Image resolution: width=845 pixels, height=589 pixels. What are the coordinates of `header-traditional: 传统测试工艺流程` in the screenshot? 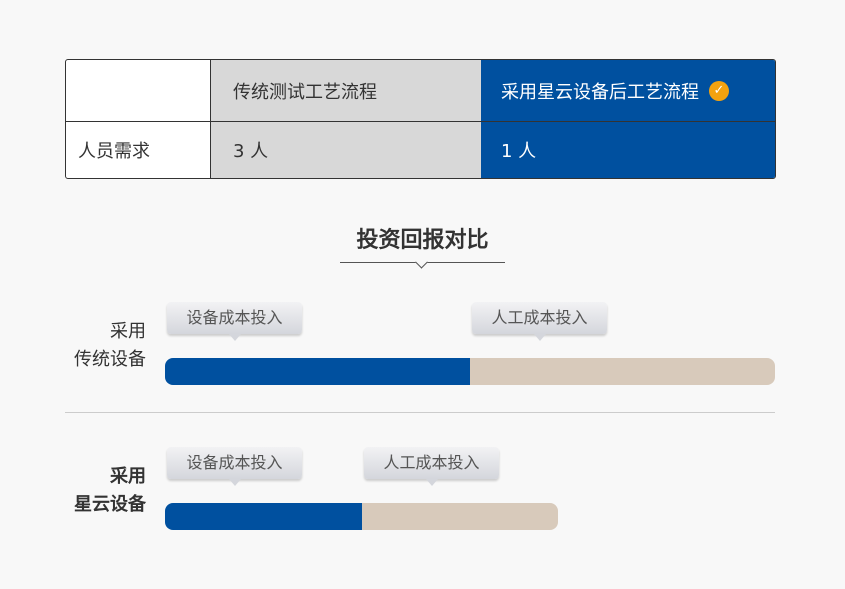 It's located at (346, 91).